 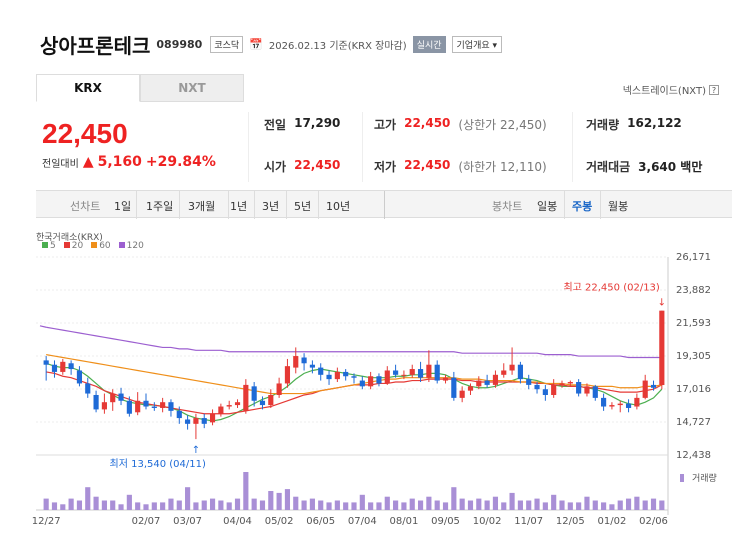 I want to click on company-overview-button: 기업개요 ▾, so click(x=477, y=44).